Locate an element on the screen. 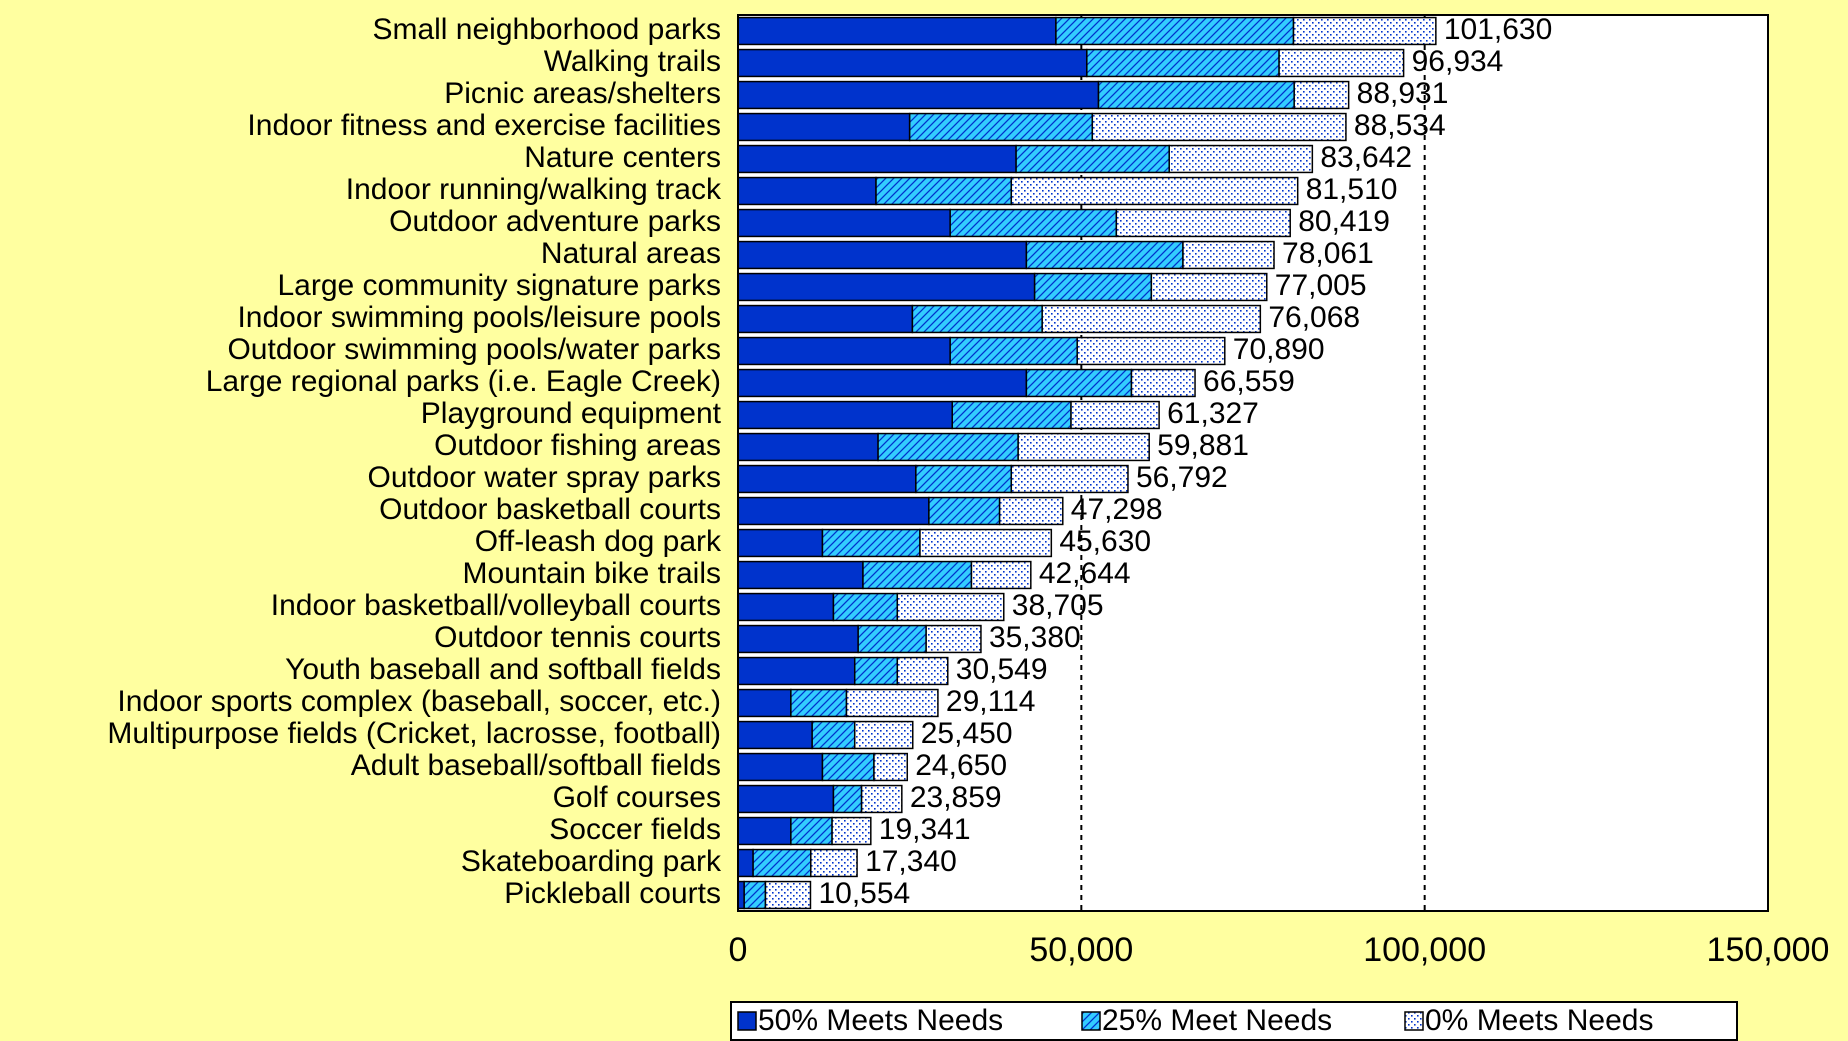 The width and height of the screenshot is (1848, 1041). total-label: 88,931 is located at coordinates (1403, 93).